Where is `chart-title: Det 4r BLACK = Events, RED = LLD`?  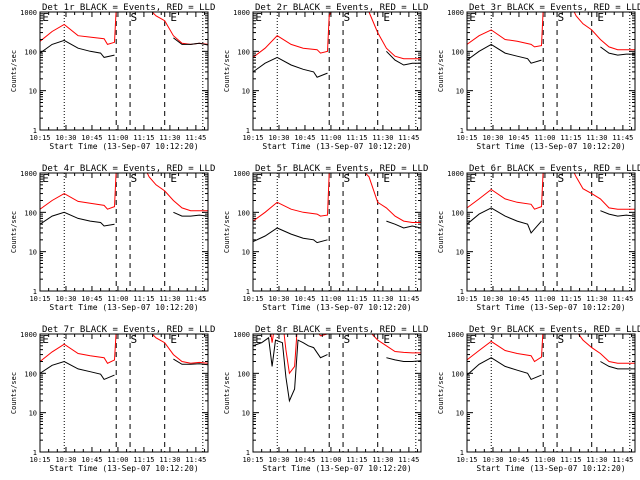
chart-title: Det 4r BLACK = Events, RED = LLD is located at coordinates (128, 169).